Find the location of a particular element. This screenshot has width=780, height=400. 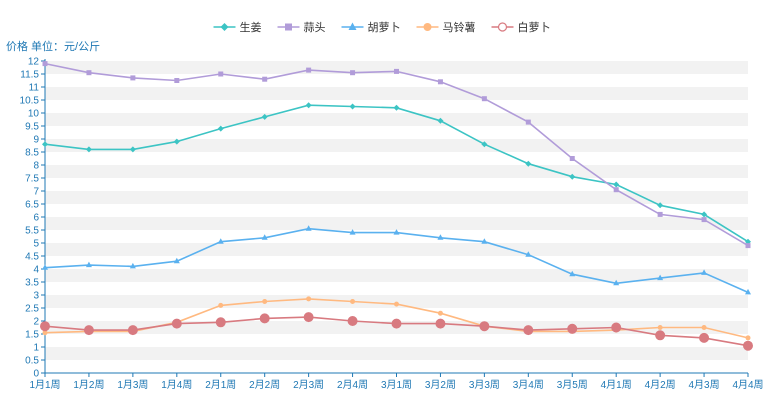

y-tick-label: 0.5 is located at coordinates (32, 361).